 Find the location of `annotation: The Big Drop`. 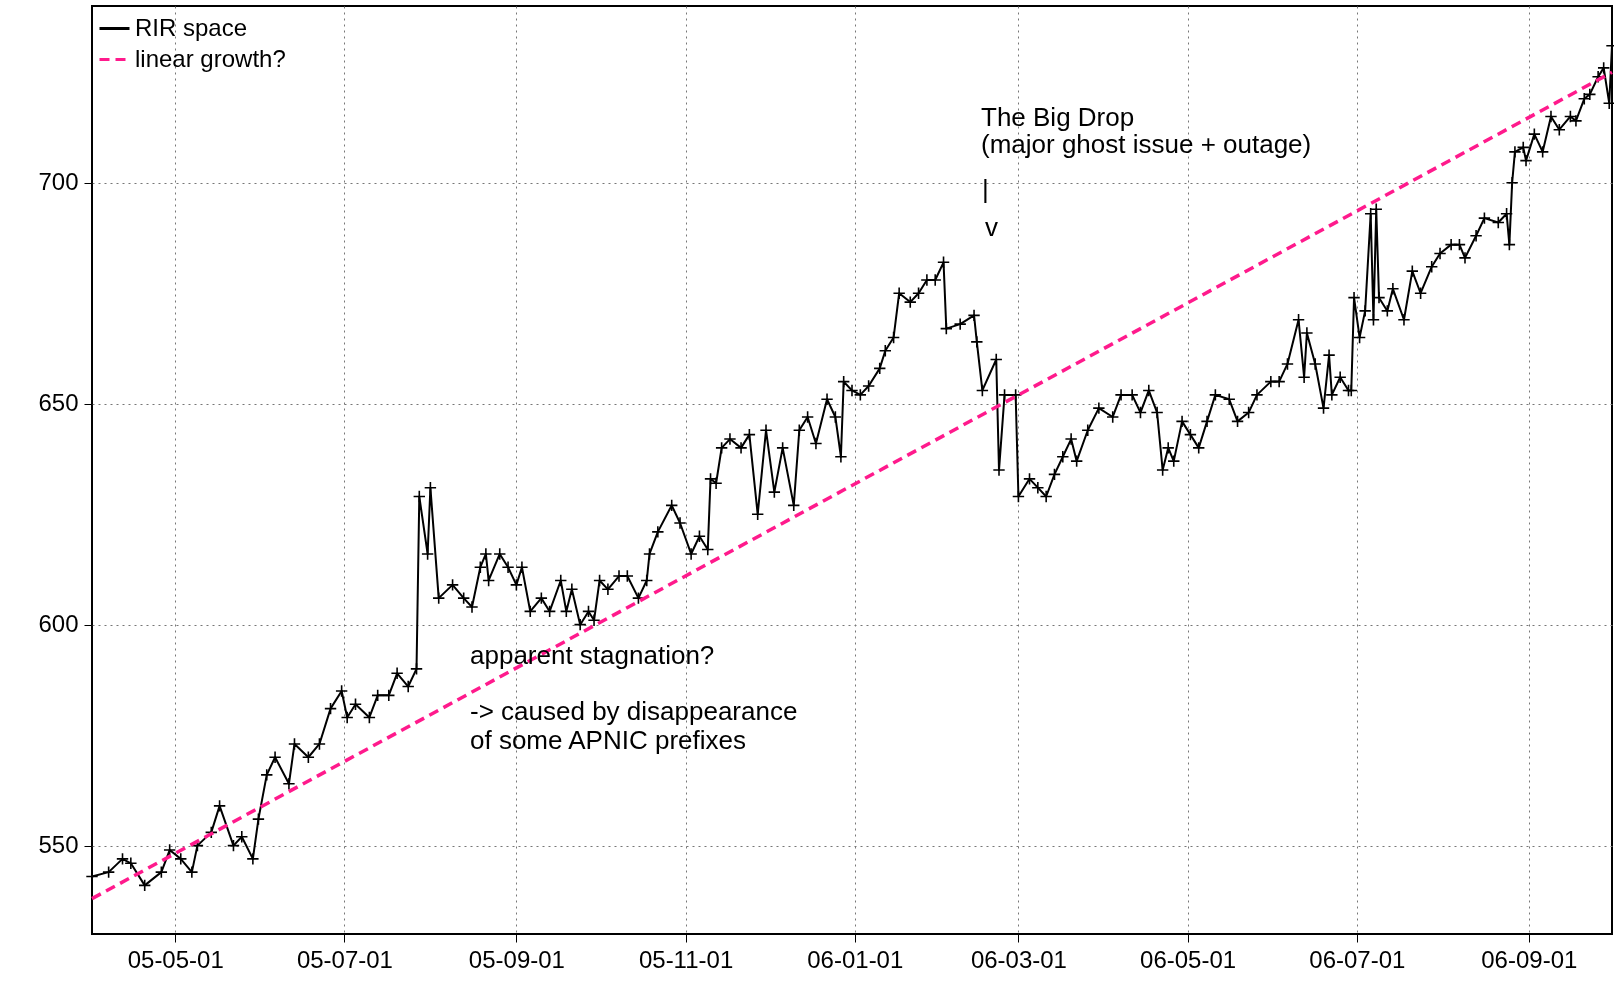

annotation: The Big Drop is located at coordinates (1058, 117).